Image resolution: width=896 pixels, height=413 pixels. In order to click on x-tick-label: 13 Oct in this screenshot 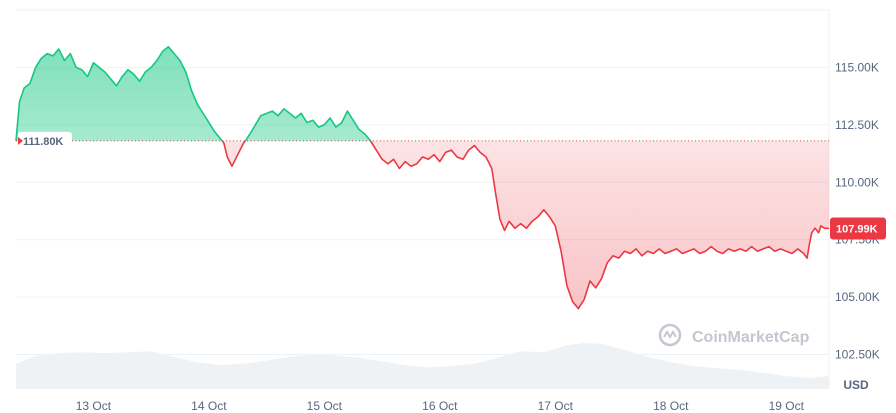, I will do `click(94, 406)`.